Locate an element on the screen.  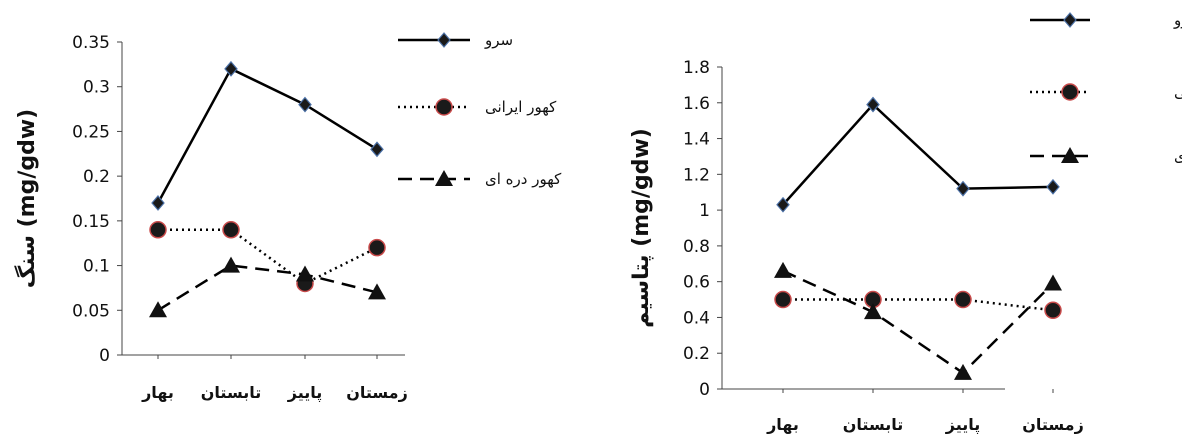
y-tick-label: 0.35 is located at coordinates (91, 43).